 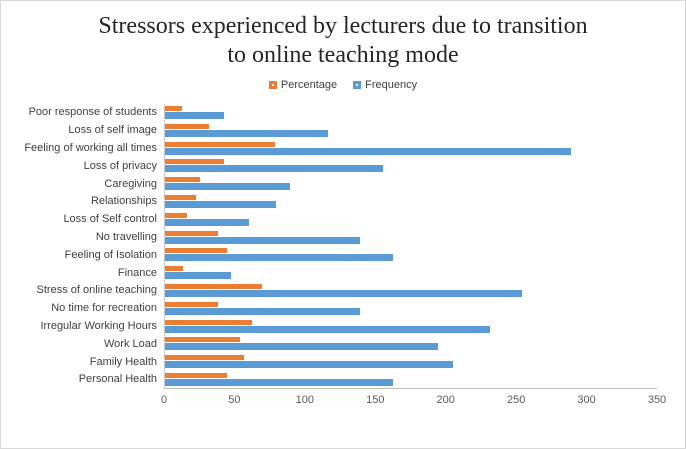 I want to click on chart-row: Loss of privacy, so click(x=329, y=165).